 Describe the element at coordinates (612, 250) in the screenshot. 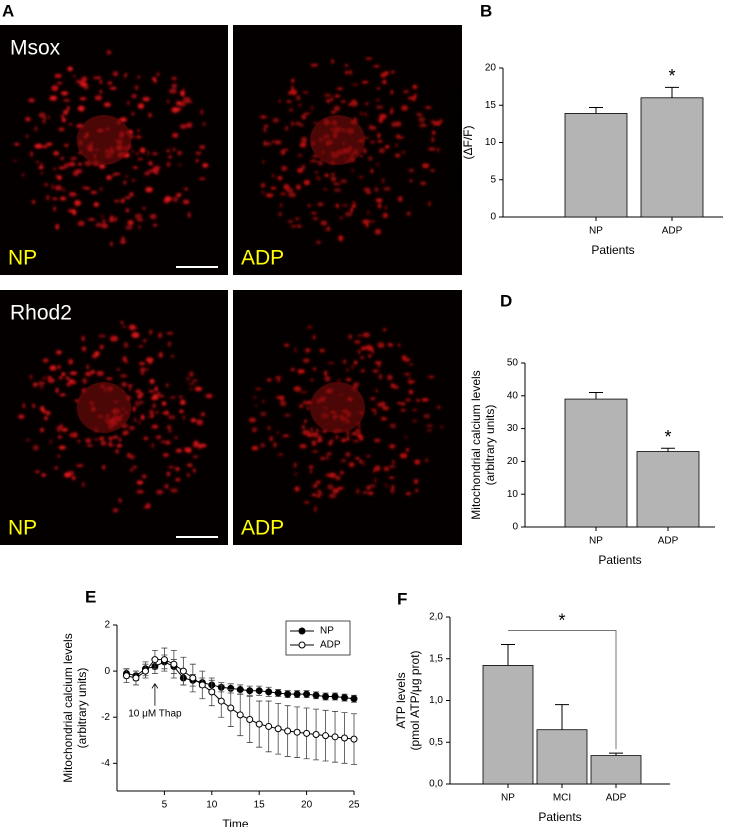

I see `x-axis-title: Patients` at that location.